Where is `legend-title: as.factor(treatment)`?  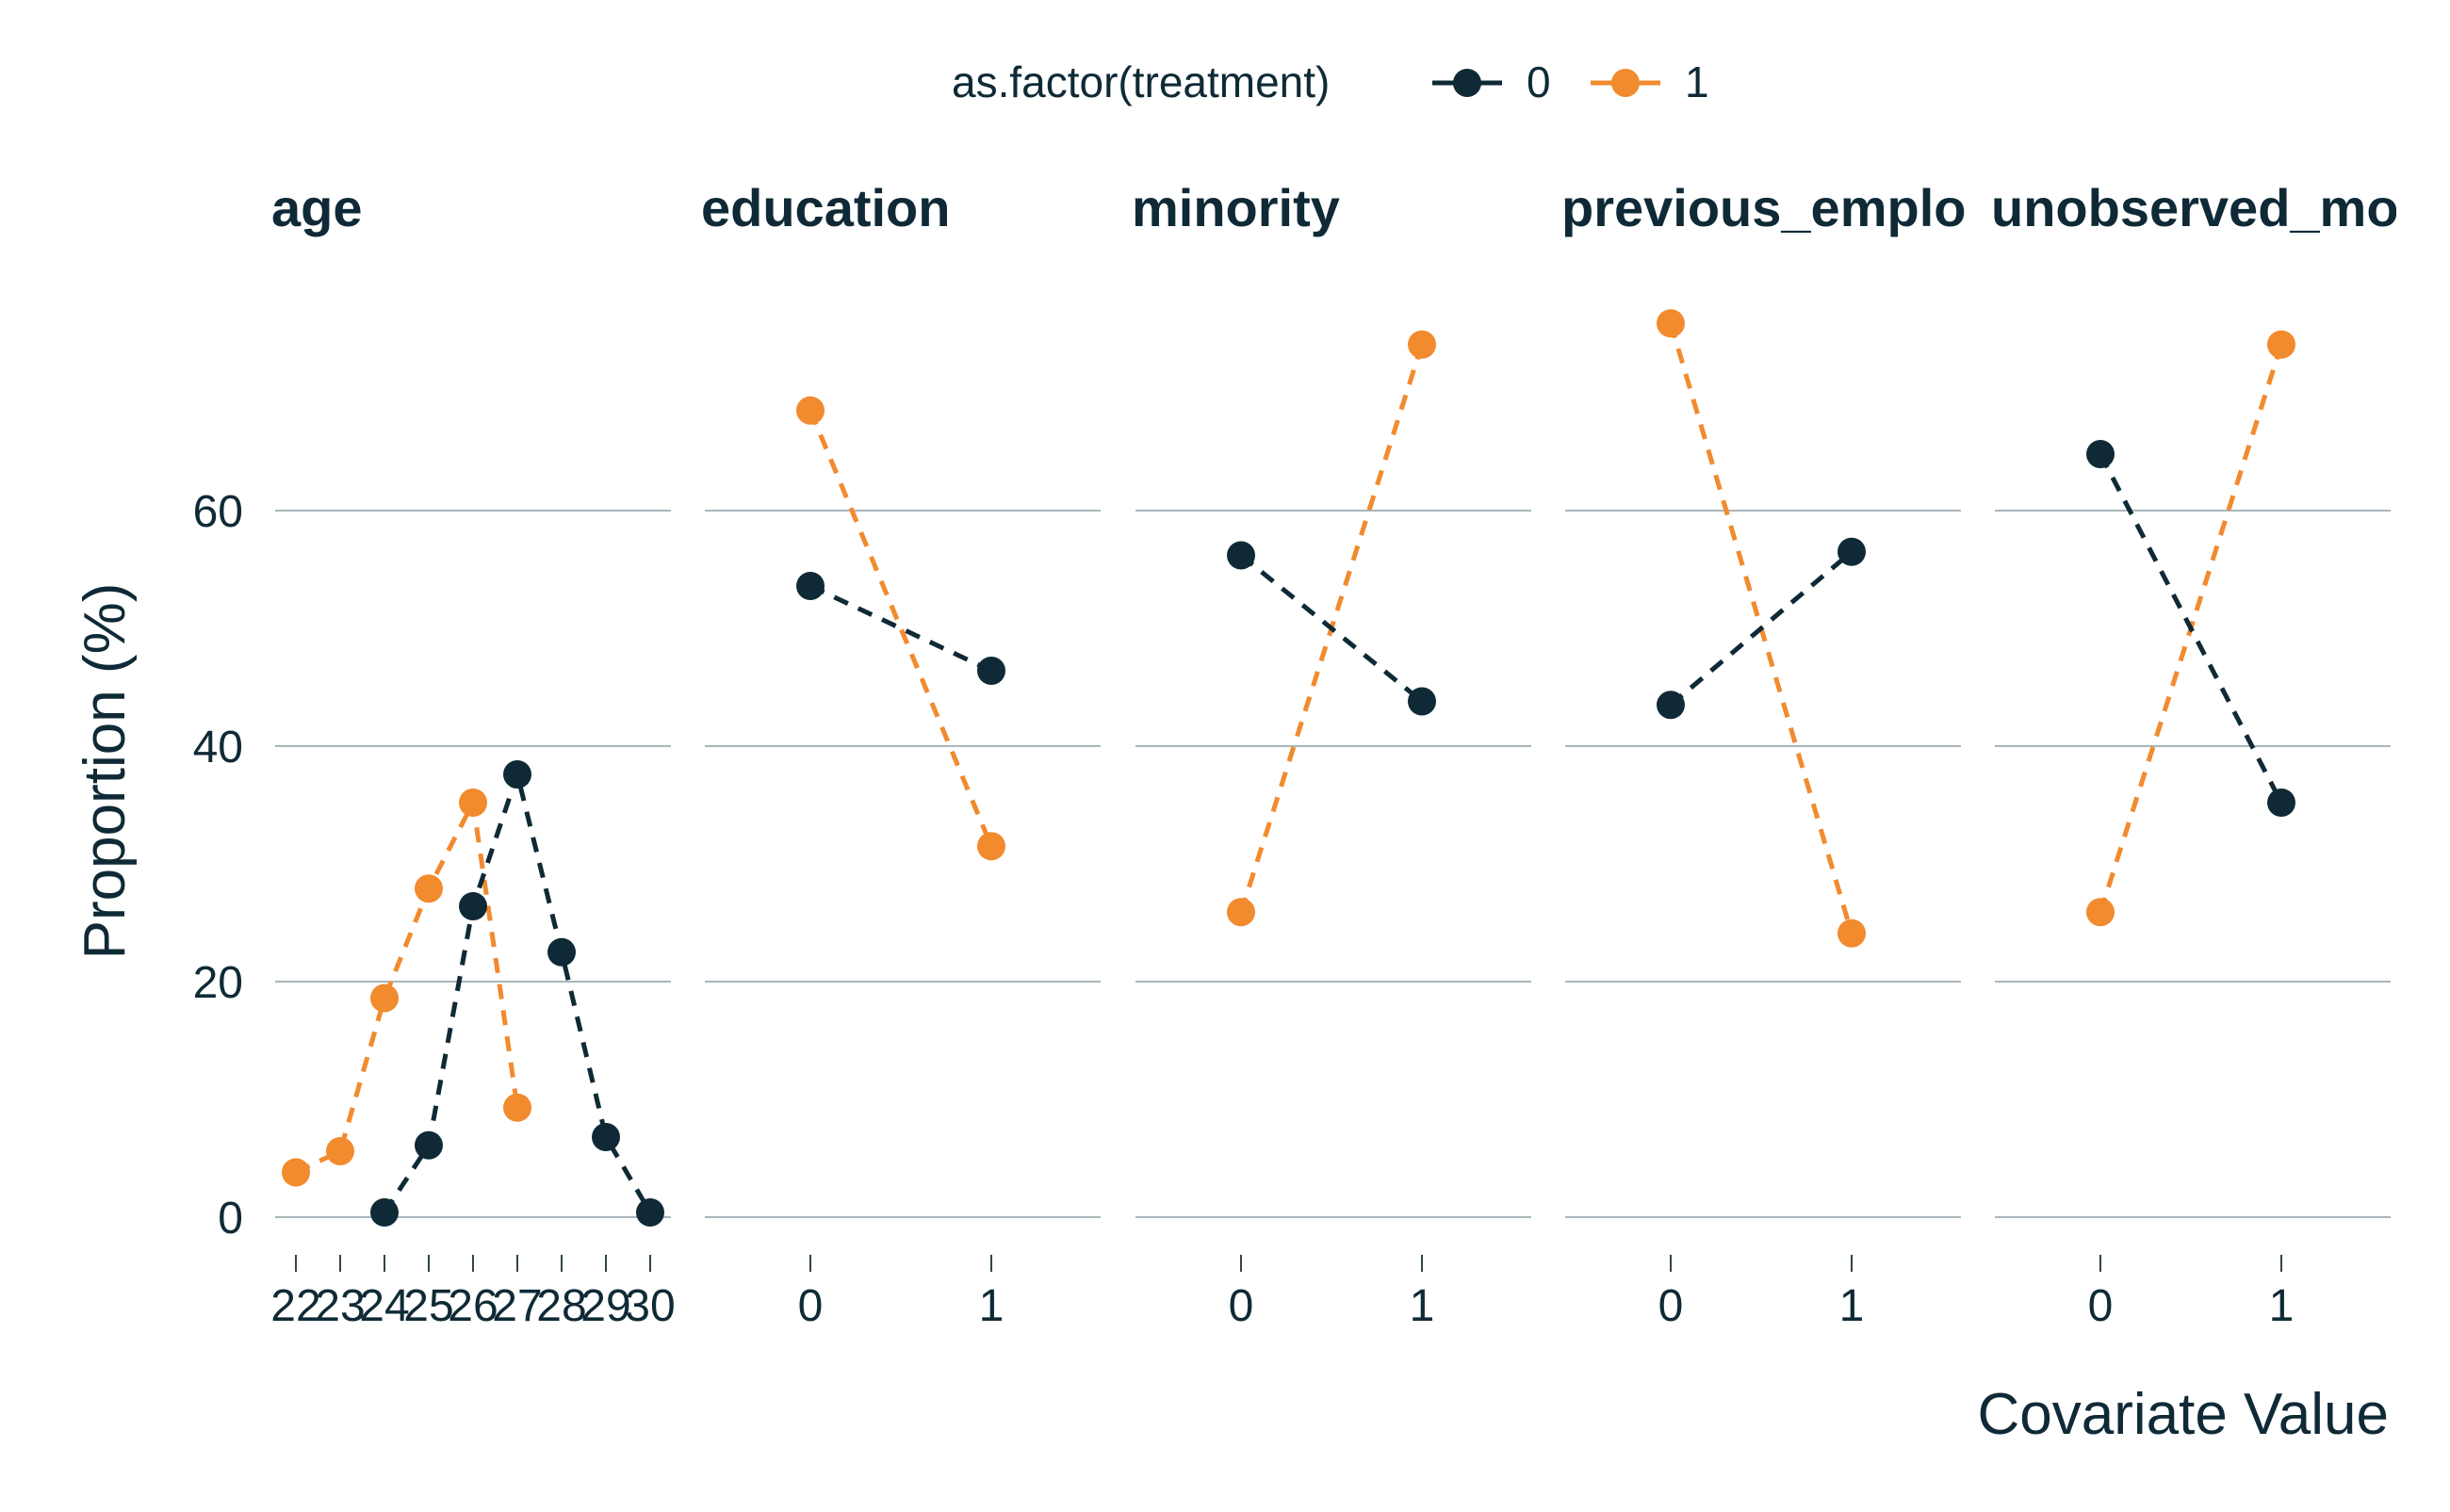
legend-title: as.factor(treatment) is located at coordinates (1141, 81).